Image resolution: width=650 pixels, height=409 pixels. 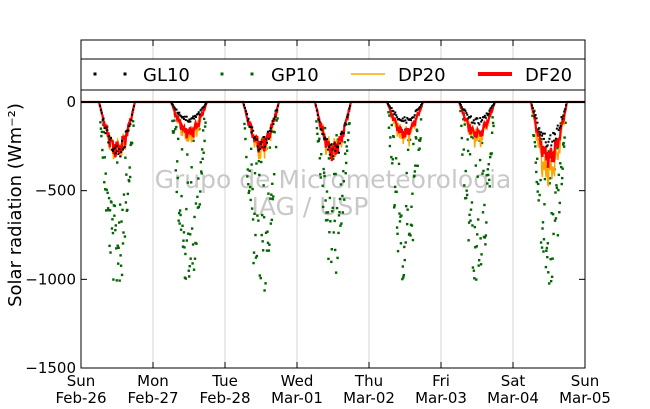 What do you see at coordinates (368, 381) in the screenshot?
I see `x-tick-label-day: Thu` at bounding box center [368, 381].